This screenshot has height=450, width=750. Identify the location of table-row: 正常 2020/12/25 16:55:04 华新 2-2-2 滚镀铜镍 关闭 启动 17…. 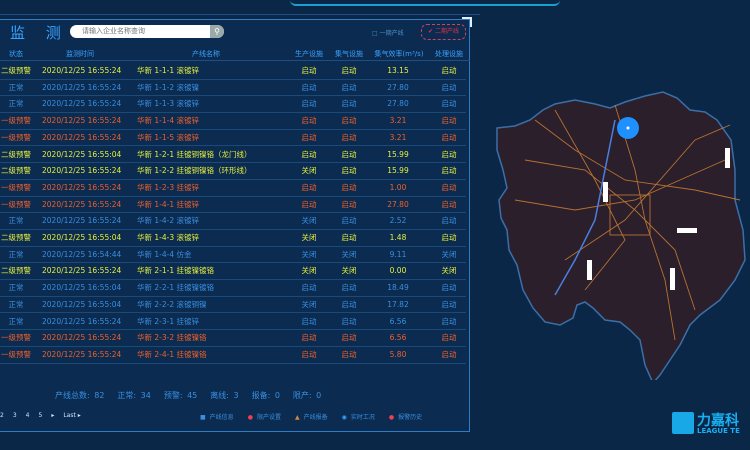
(233, 305).